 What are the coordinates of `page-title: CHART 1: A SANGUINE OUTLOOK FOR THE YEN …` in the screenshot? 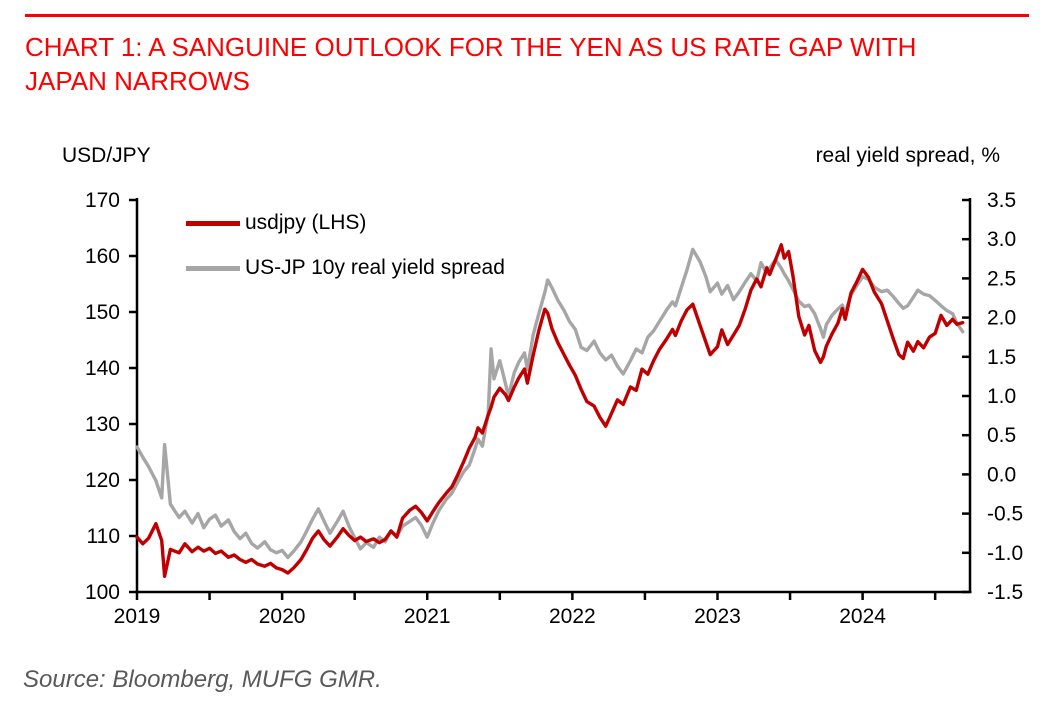 It's located at (527, 64).